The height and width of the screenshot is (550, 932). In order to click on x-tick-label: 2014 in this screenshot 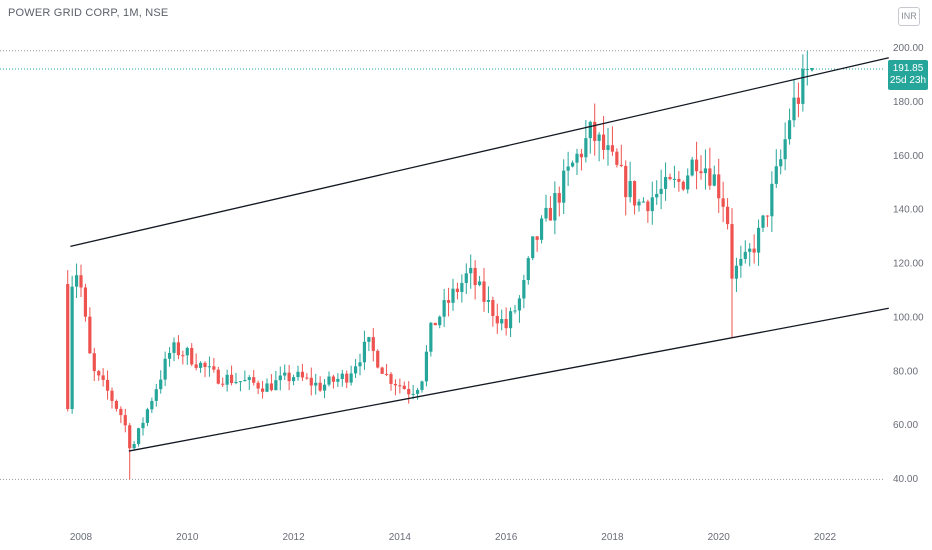, I will do `click(400, 537)`.